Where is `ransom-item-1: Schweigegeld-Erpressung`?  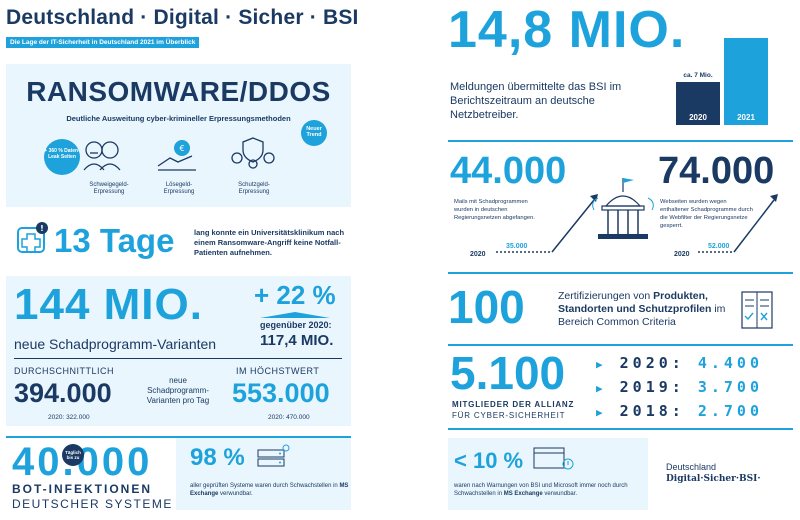
ransom-item-1: Schweigegeld-Erpressung is located at coordinates (109, 188).